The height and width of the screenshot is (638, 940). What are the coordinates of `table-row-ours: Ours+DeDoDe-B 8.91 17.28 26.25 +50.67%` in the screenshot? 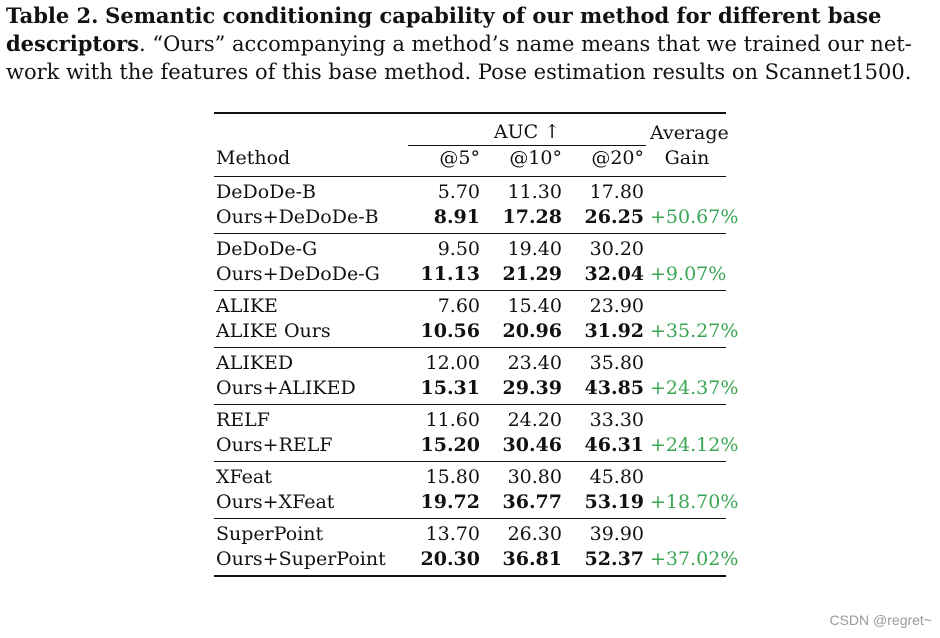 It's located at (476, 219).